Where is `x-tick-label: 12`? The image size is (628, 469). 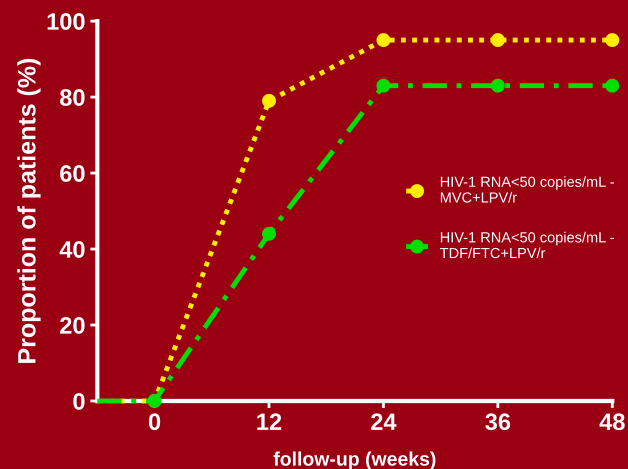 x-tick-label: 12 is located at coordinates (269, 421).